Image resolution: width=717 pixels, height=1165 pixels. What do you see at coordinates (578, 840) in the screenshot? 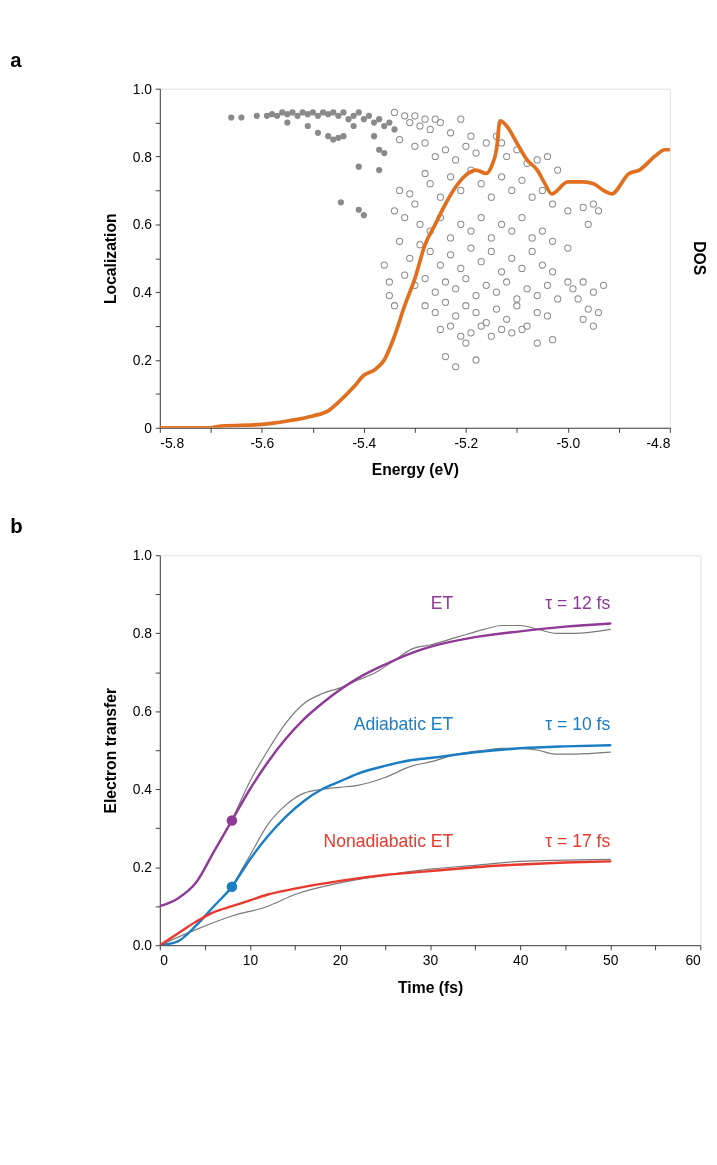
I see `annotation: τ = 17 fs` at bounding box center [578, 840].